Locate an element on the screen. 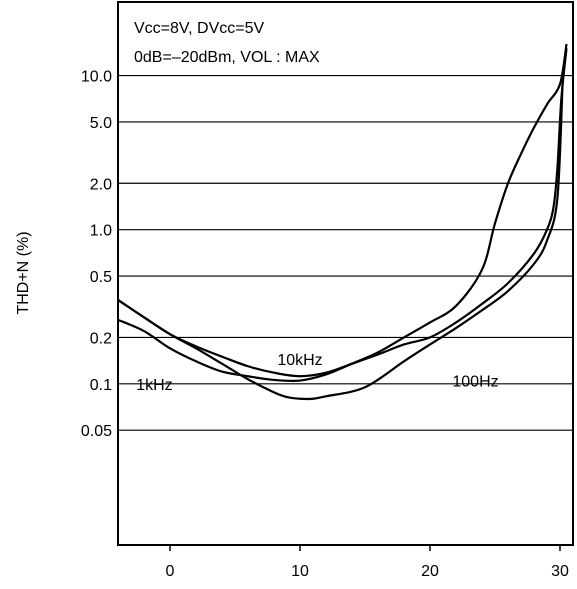  annotation-line-2: 0dB=–20dBm, VOL : MAX is located at coordinates (227, 57).